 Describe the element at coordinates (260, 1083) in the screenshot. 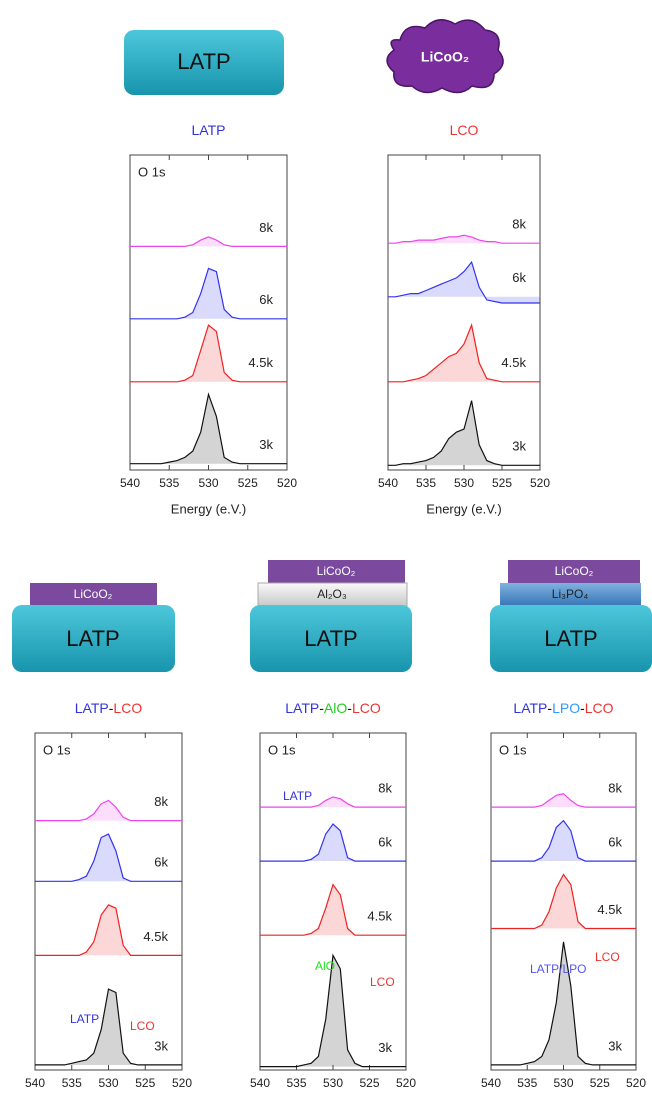

I see `x-tick-label: 540` at that location.